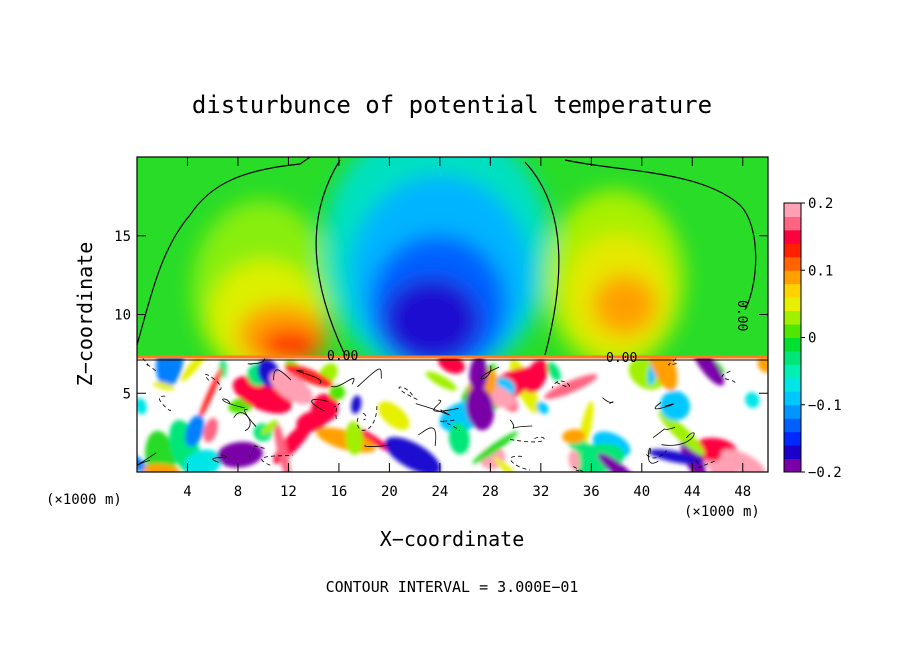  What do you see at coordinates (641, 492) in the screenshot?
I see `x-tick-label: 40` at bounding box center [641, 492].